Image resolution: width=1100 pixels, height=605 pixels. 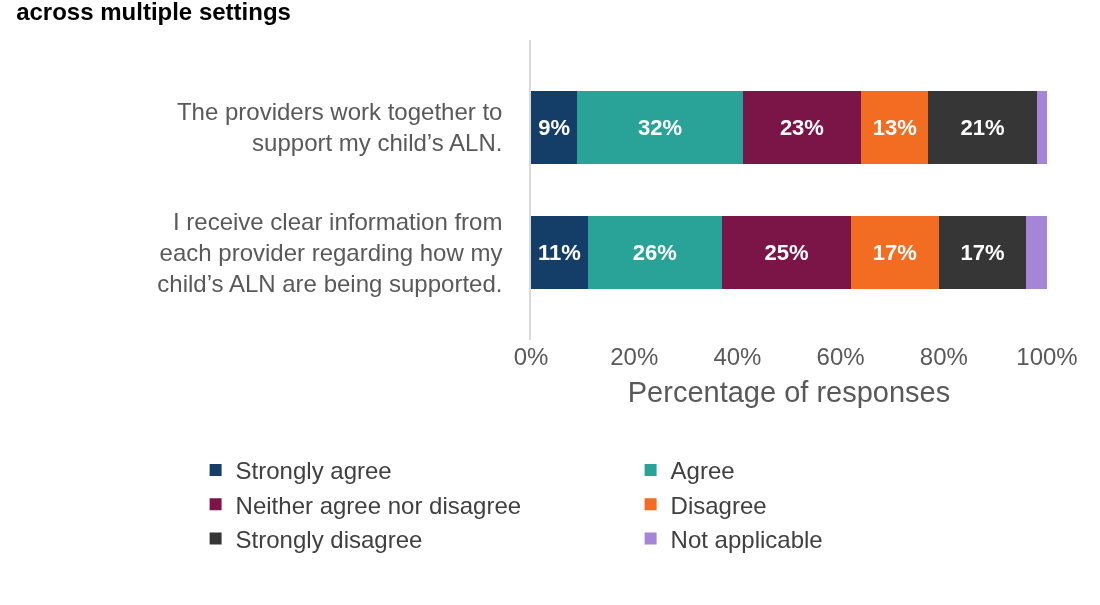 I want to click on legend-label: Strongly disagree, so click(x=329, y=539).